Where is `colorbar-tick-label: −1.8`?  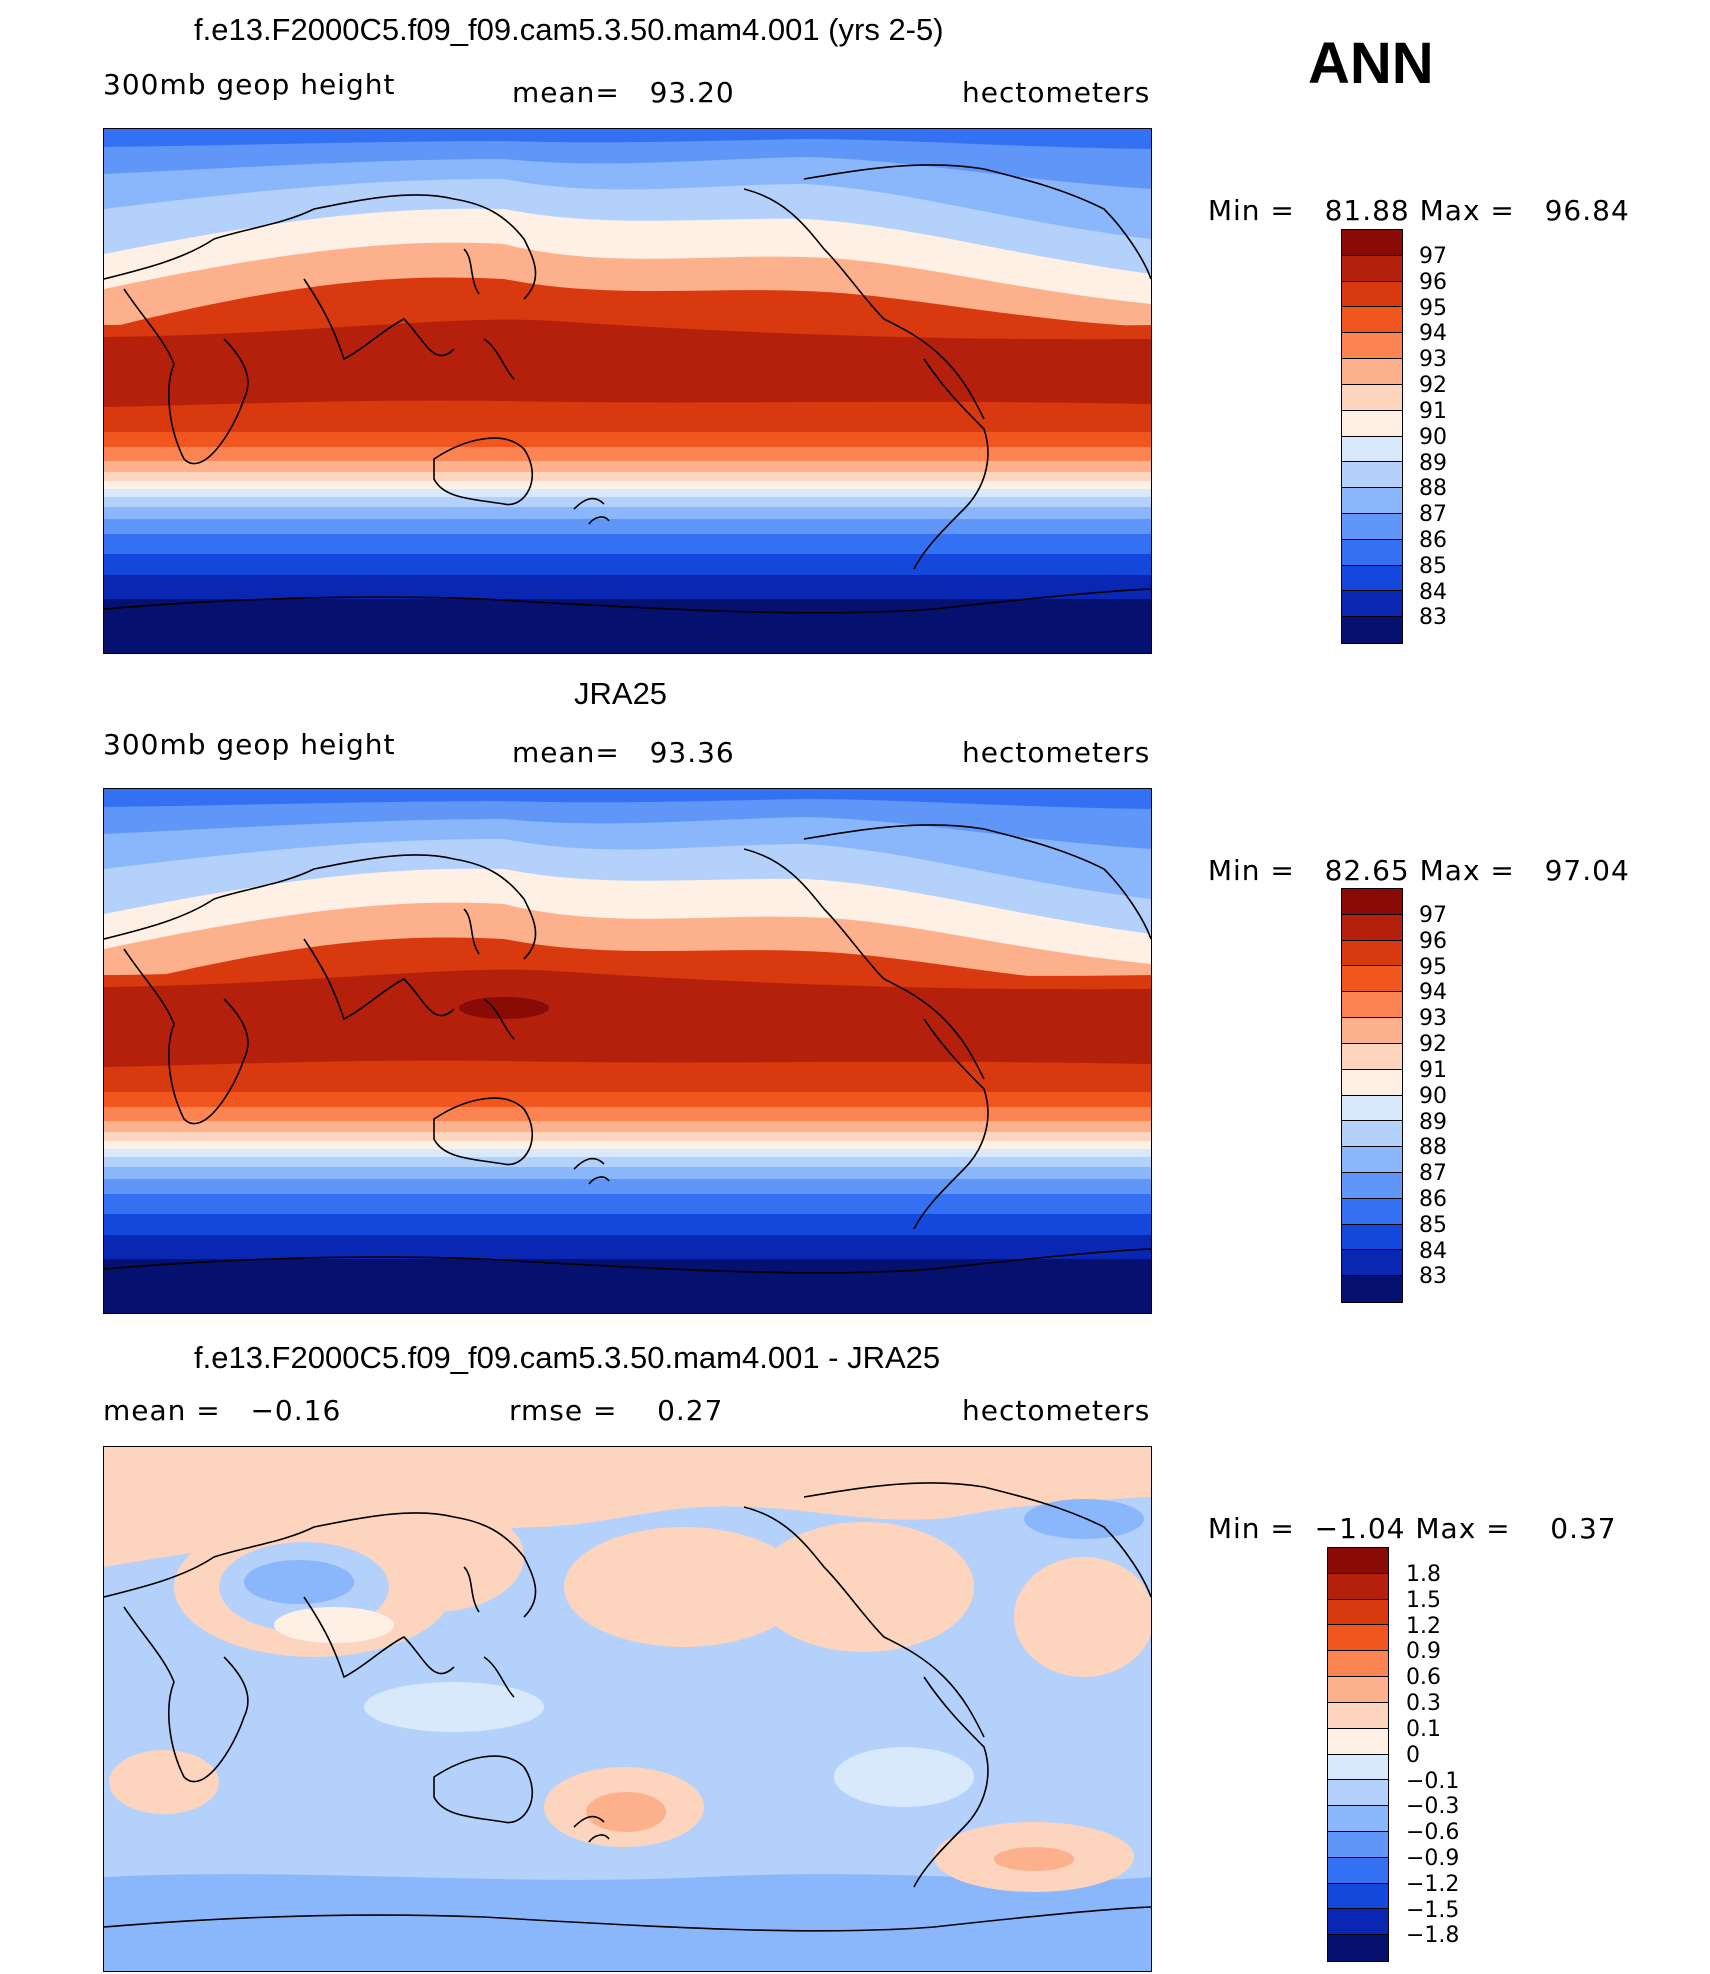
colorbar-tick-label: −1.8 is located at coordinates (1433, 1936).